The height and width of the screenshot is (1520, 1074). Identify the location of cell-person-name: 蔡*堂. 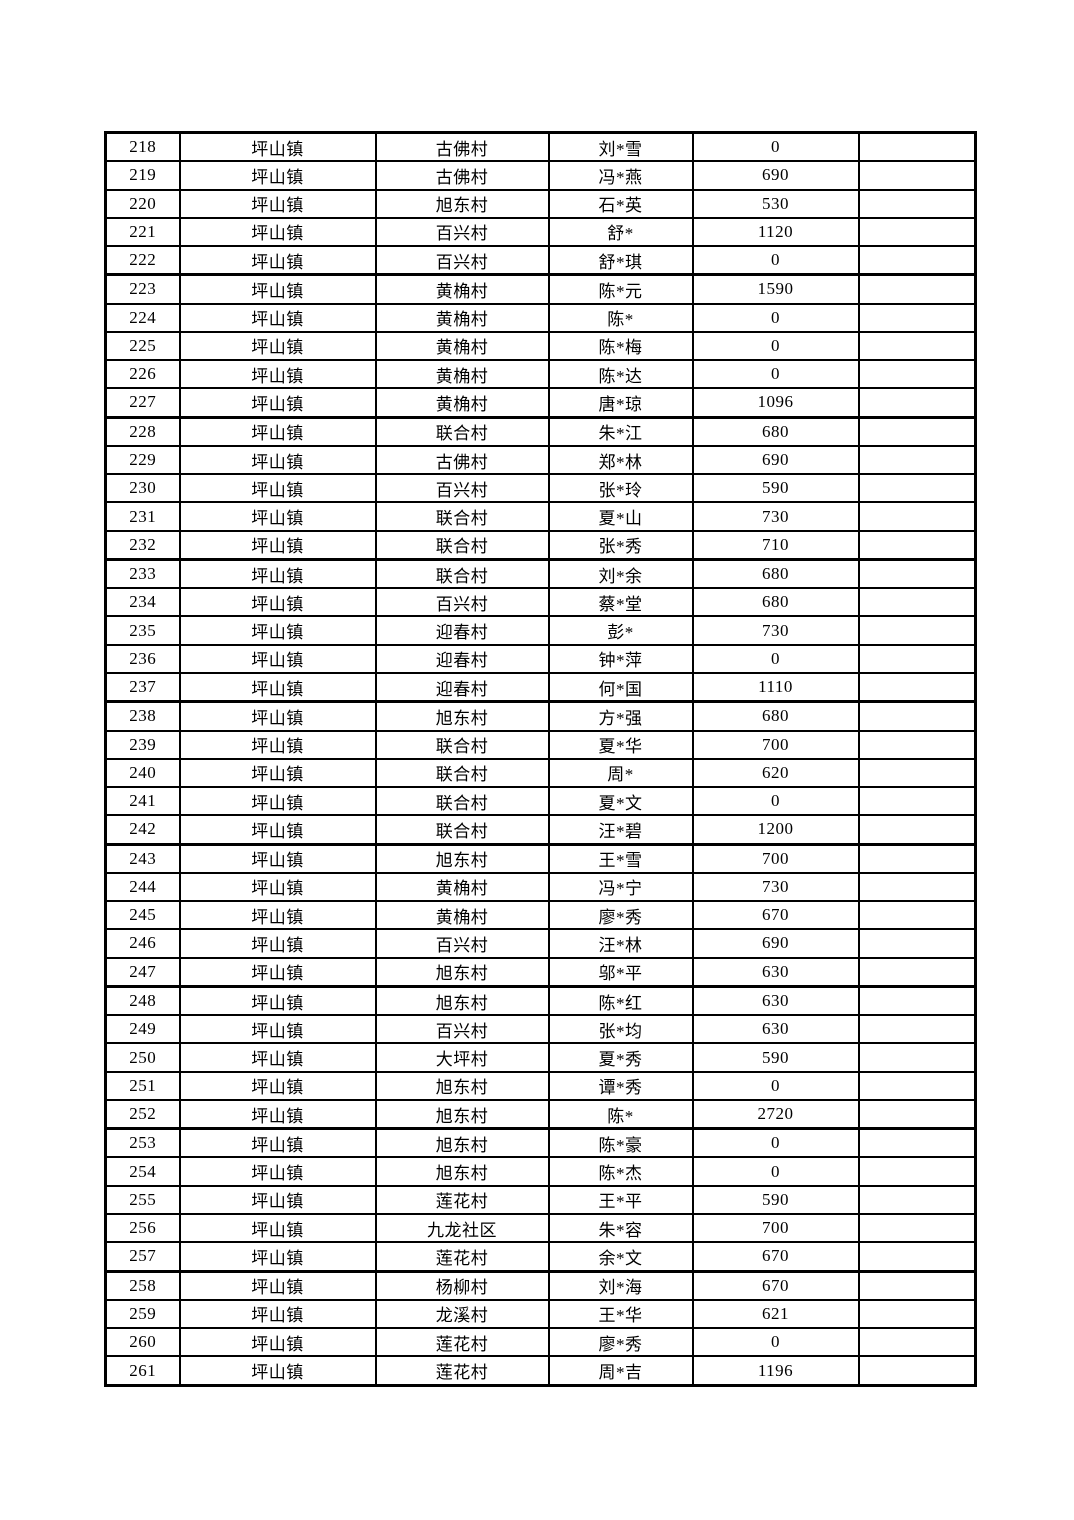
(620, 602).